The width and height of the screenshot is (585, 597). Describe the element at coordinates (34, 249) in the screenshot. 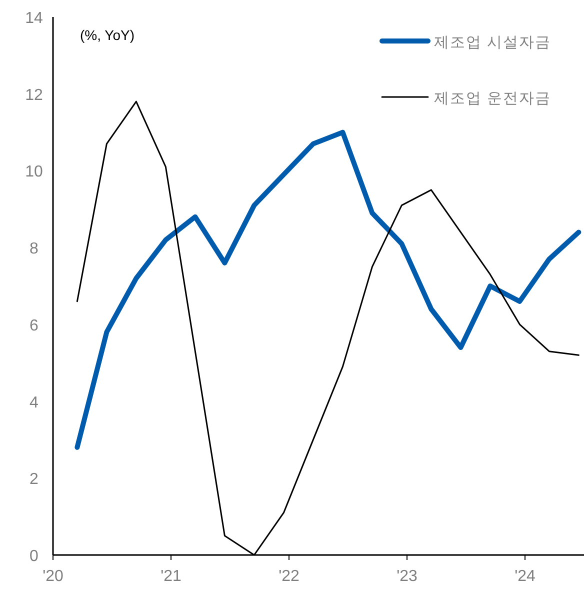

I see `y-tick-label: 8` at that location.